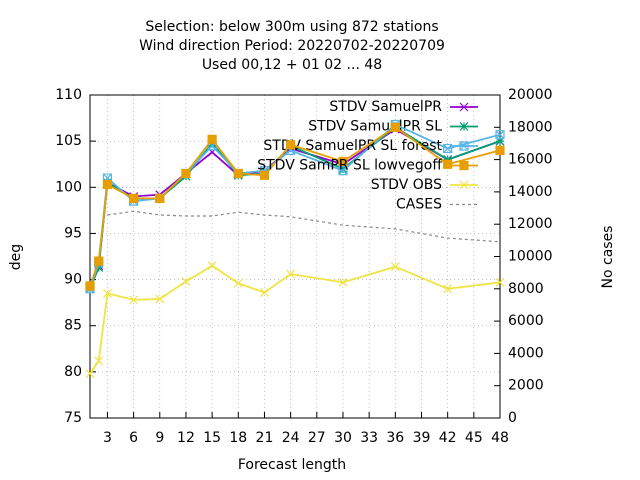 This screenshot has width=640, height=480. I want to click on y2-tick-label: 0, so click(512, 418).